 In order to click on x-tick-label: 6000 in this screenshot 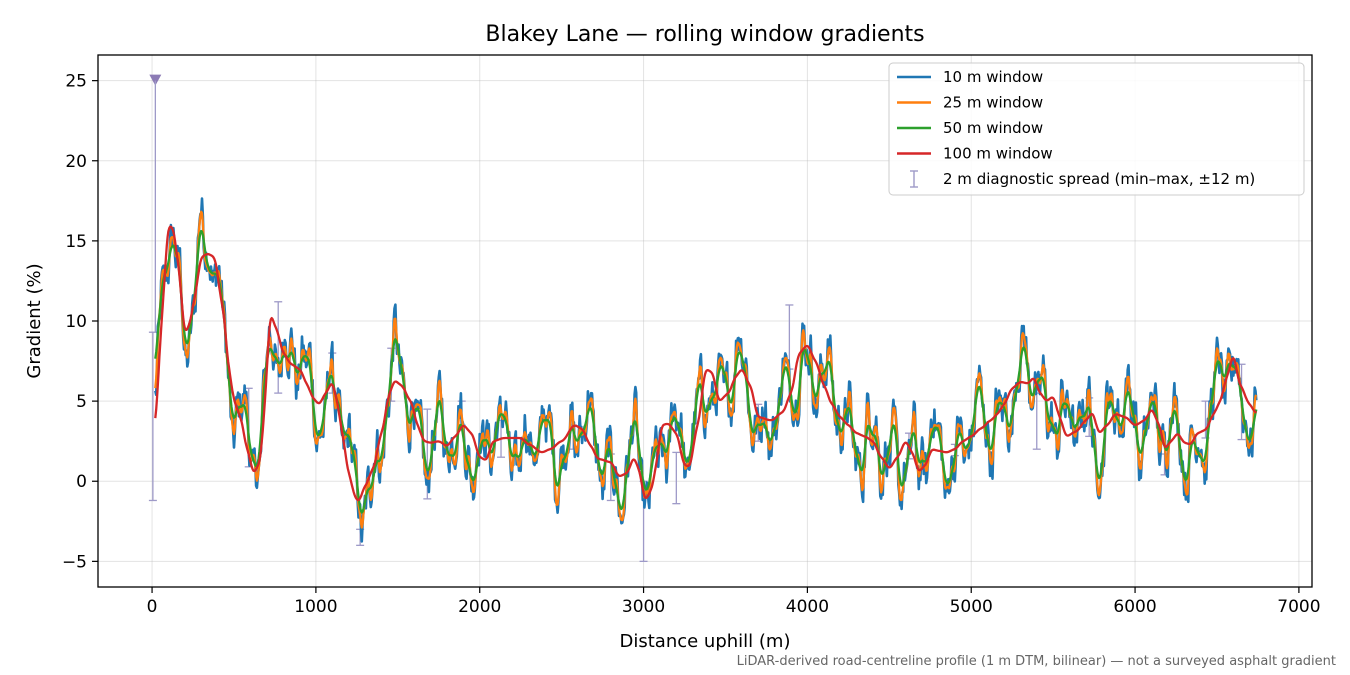, I will do `click(1134, 607)`.